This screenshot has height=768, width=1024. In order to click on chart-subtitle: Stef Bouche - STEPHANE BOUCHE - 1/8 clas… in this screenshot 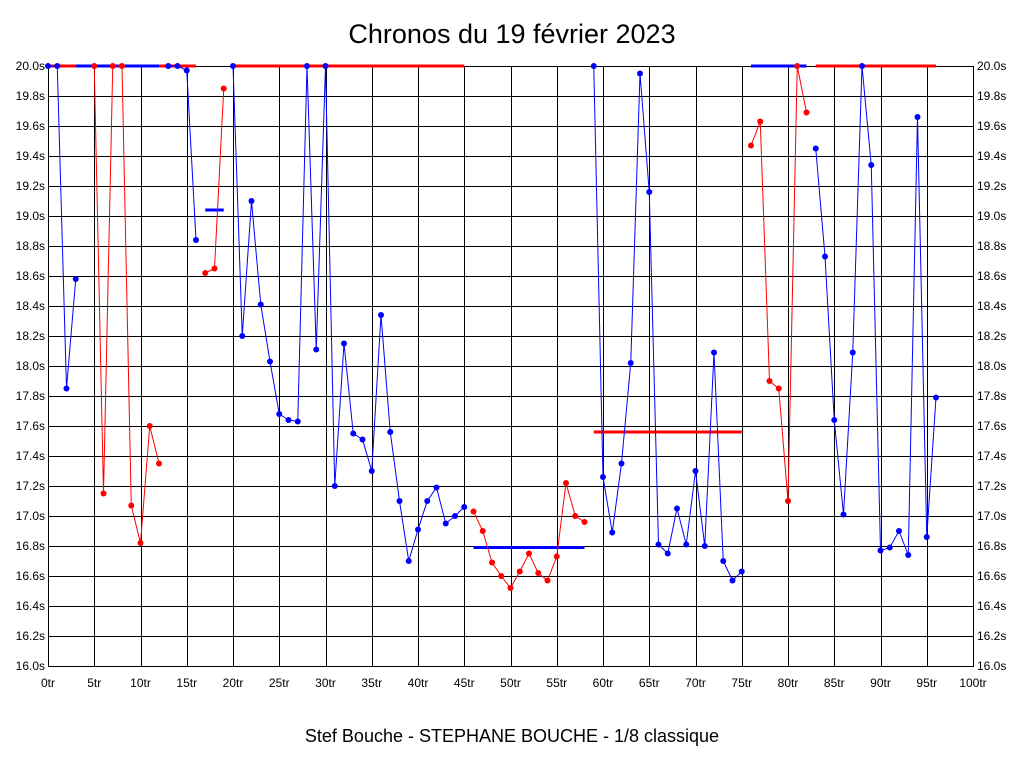, I will do `click(512, 736)`.